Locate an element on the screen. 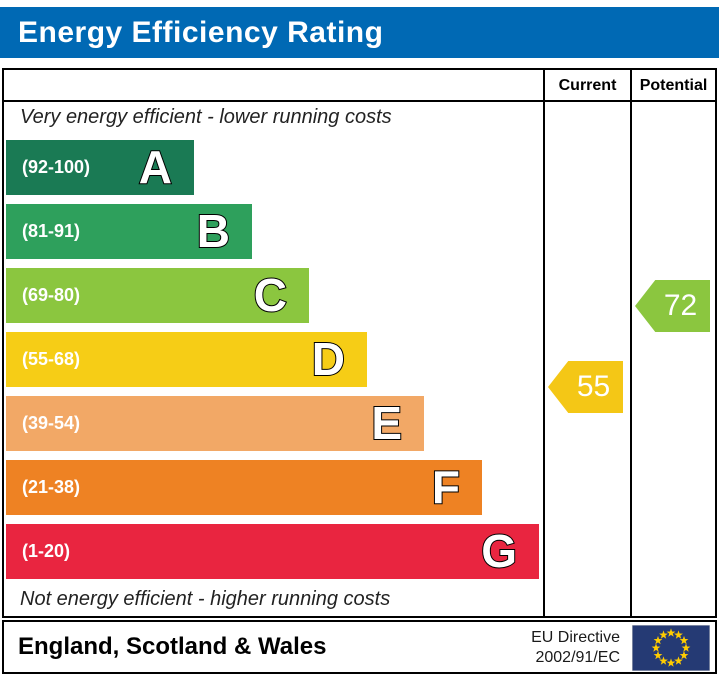 The height and width of the screenshot is (676, 719). column-divider-potential is located at coordinates (631, 343).